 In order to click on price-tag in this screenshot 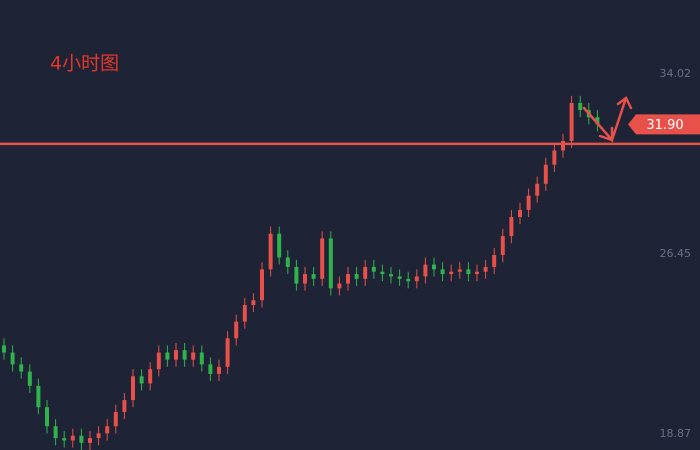, I will do `click(664, 124)`.